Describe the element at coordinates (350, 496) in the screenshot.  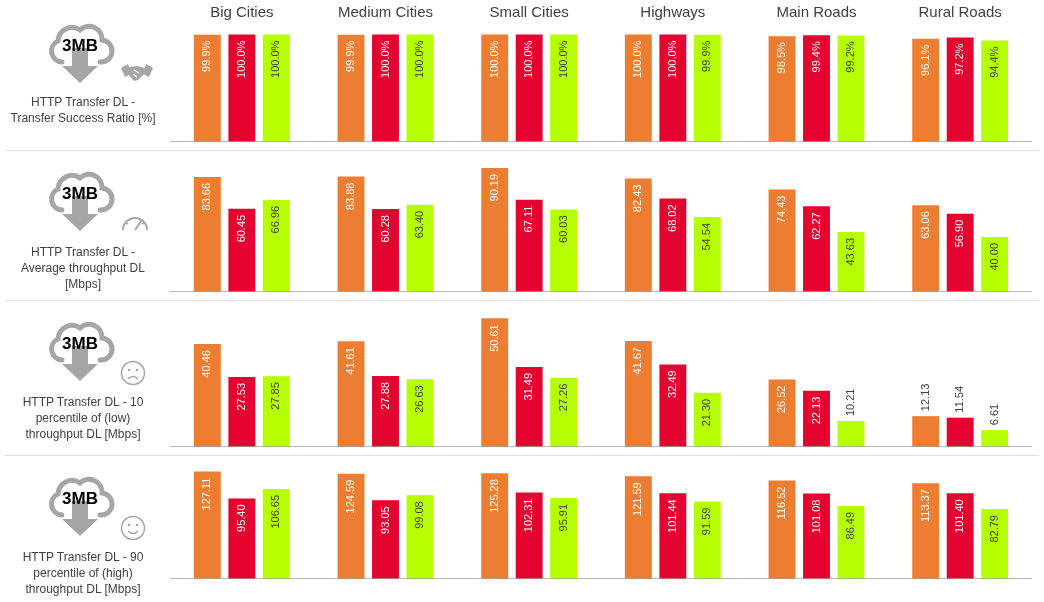
I see `data-label: 124.59` at that location.